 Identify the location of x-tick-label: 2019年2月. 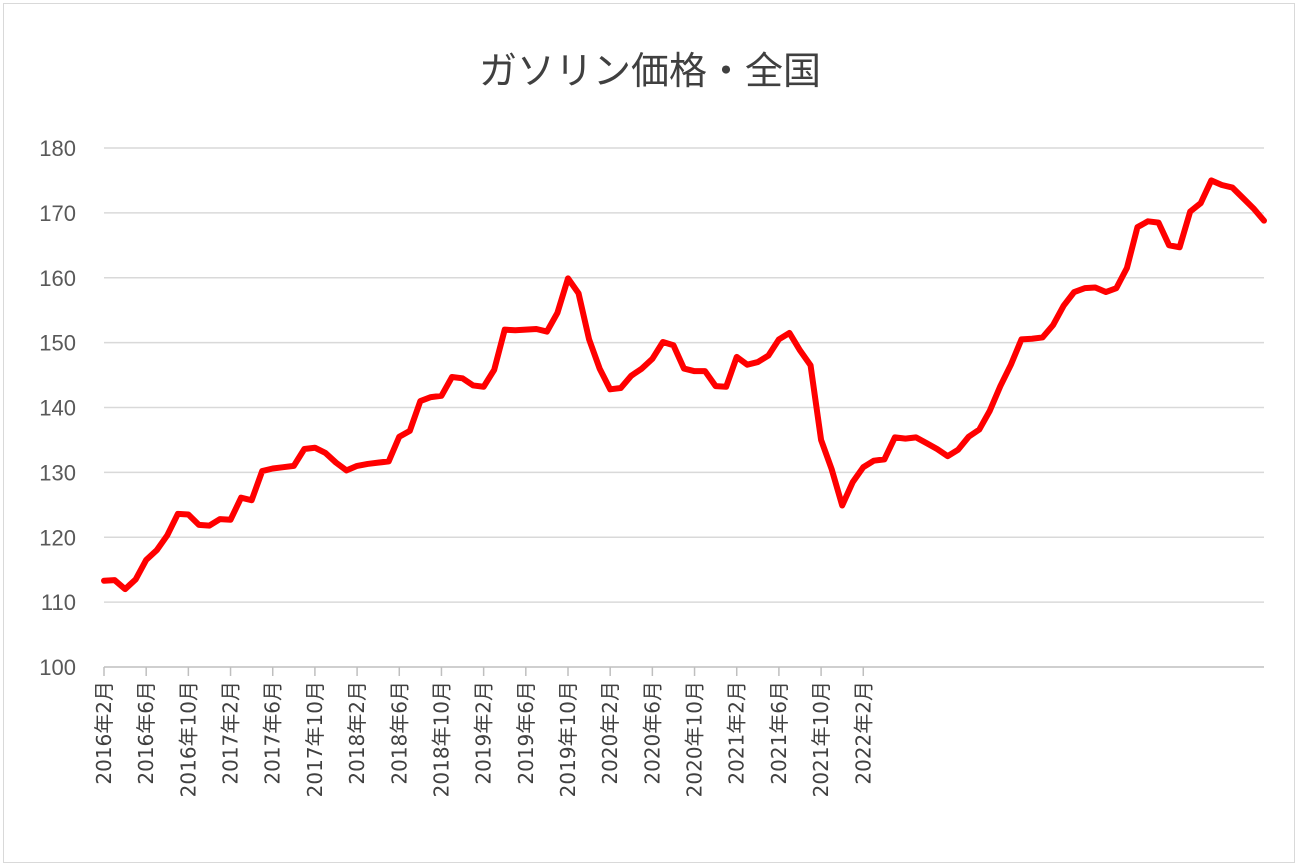
(484, 733).